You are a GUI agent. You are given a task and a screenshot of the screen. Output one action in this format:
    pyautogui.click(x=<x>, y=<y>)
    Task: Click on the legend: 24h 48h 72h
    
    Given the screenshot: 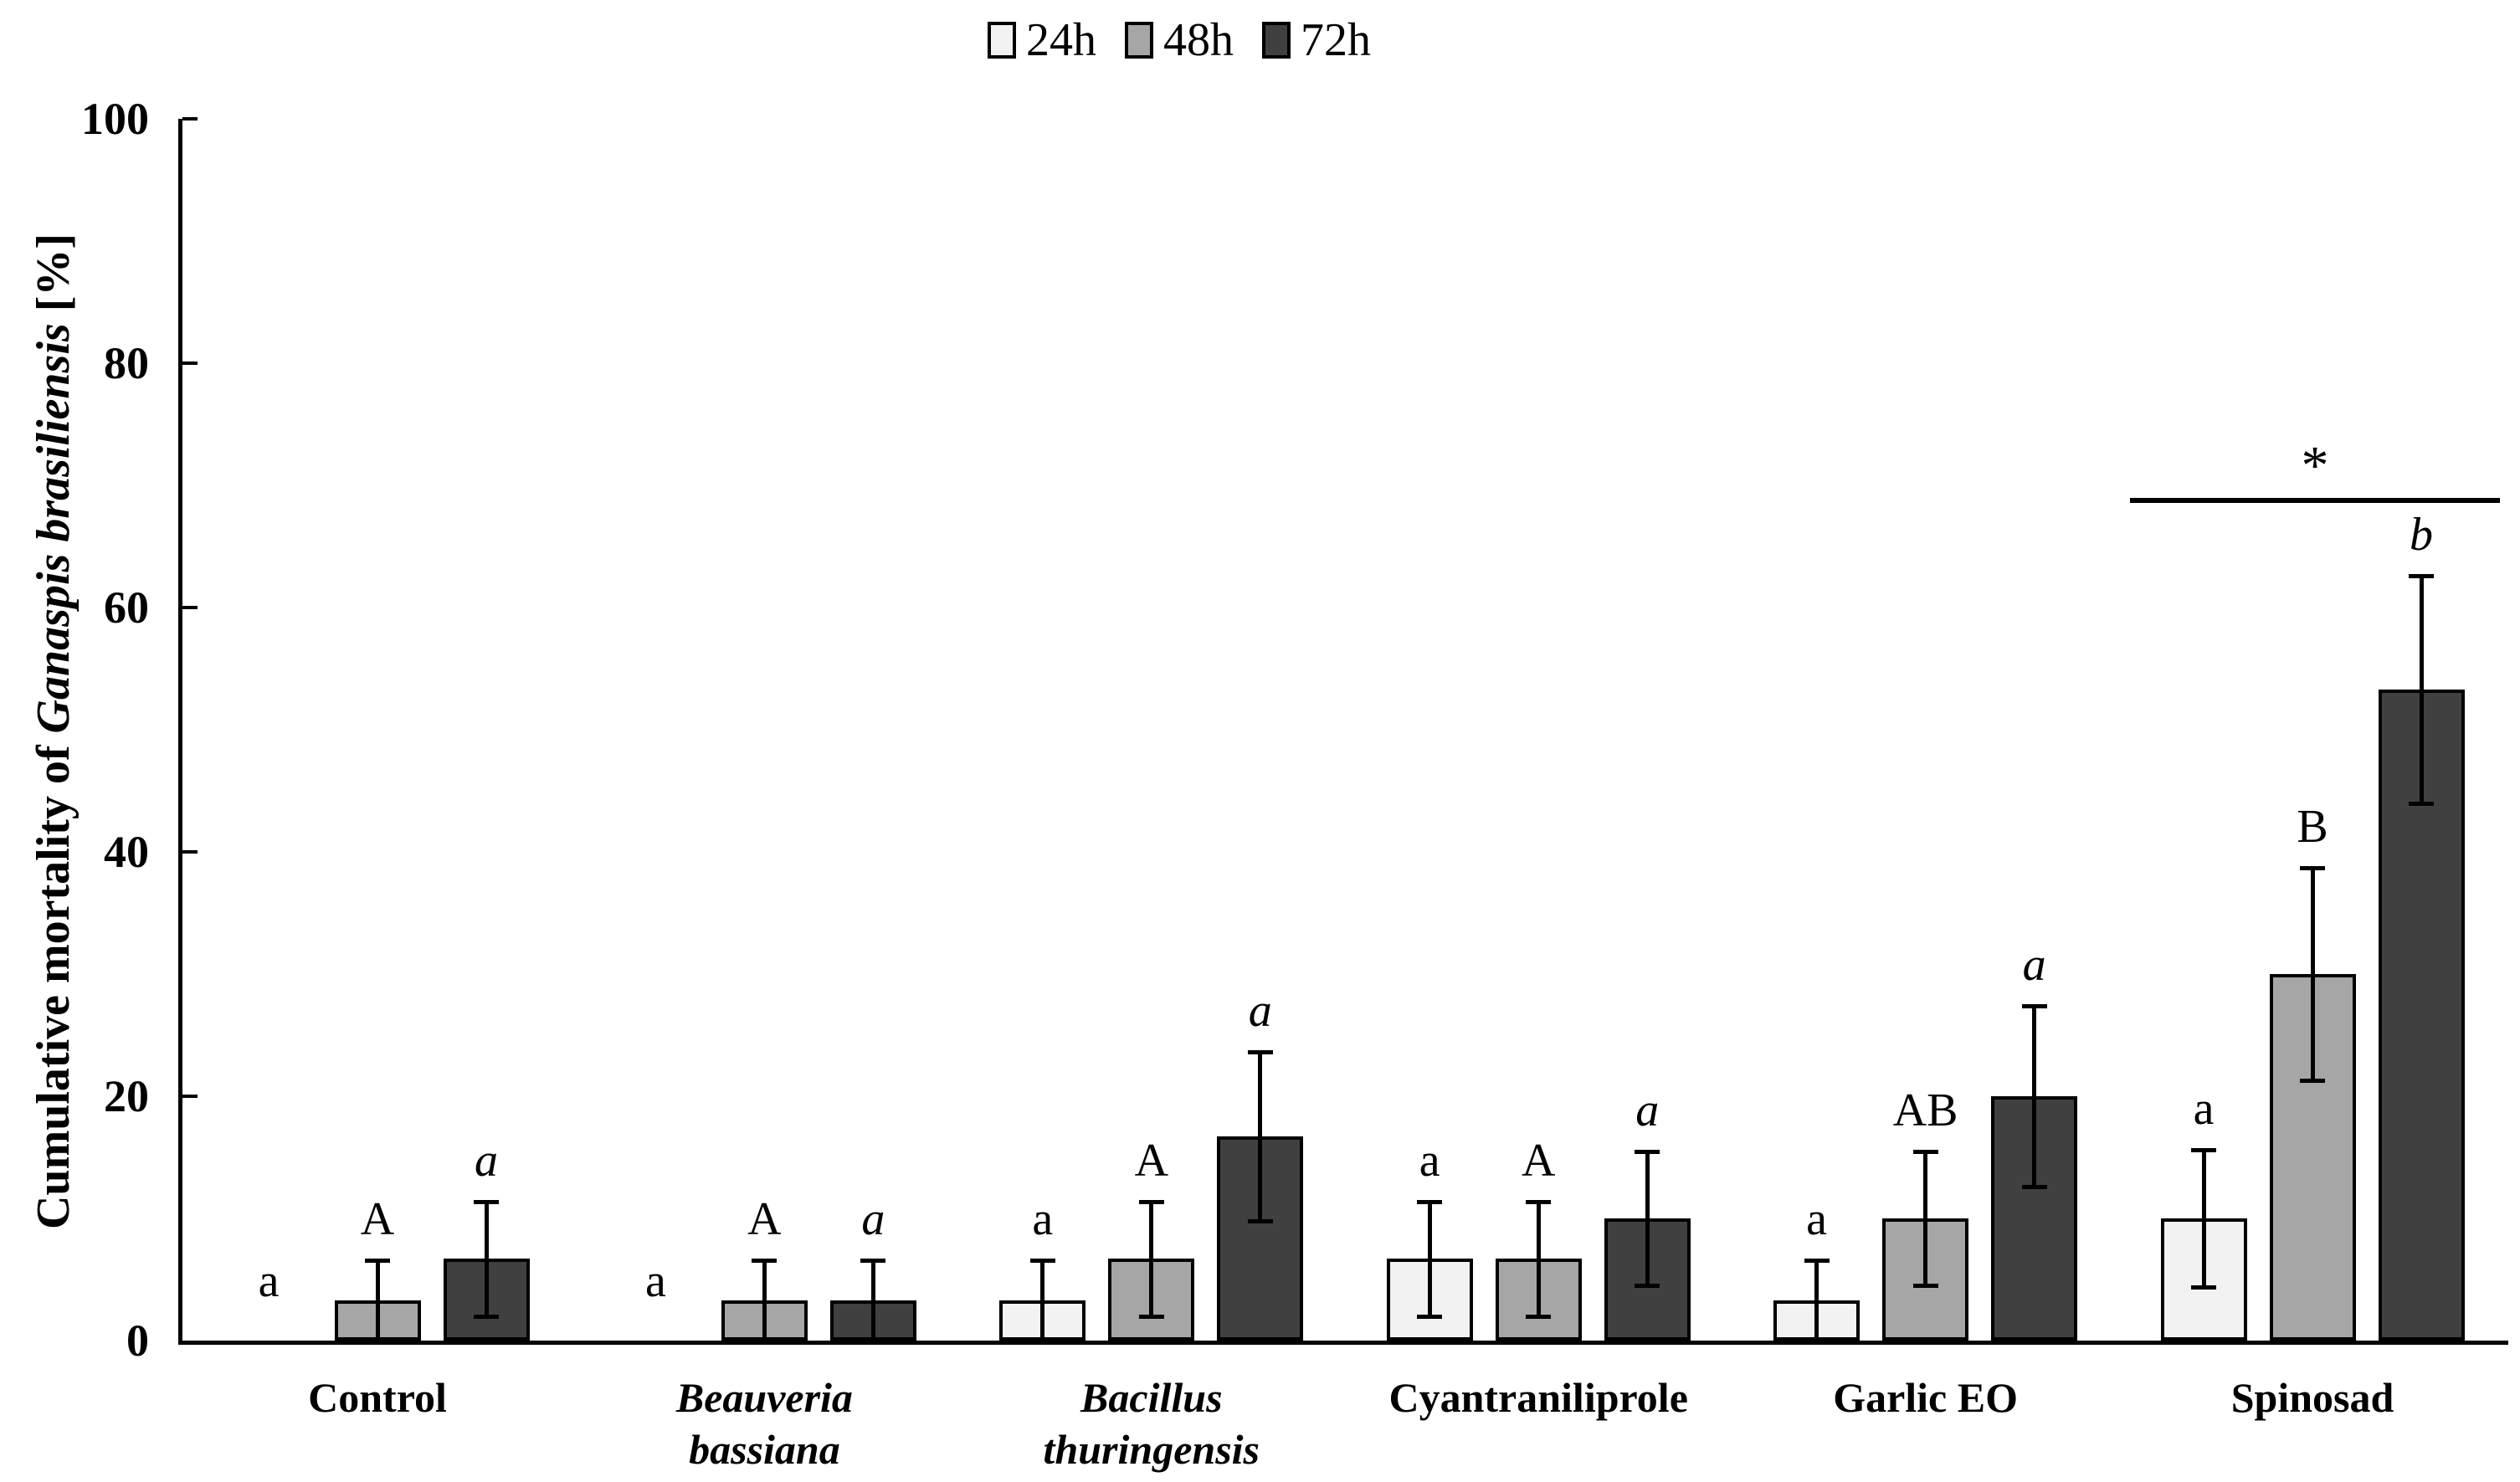 What is the action you would take?
    pyautogui.click(x=1179, y=40)
    